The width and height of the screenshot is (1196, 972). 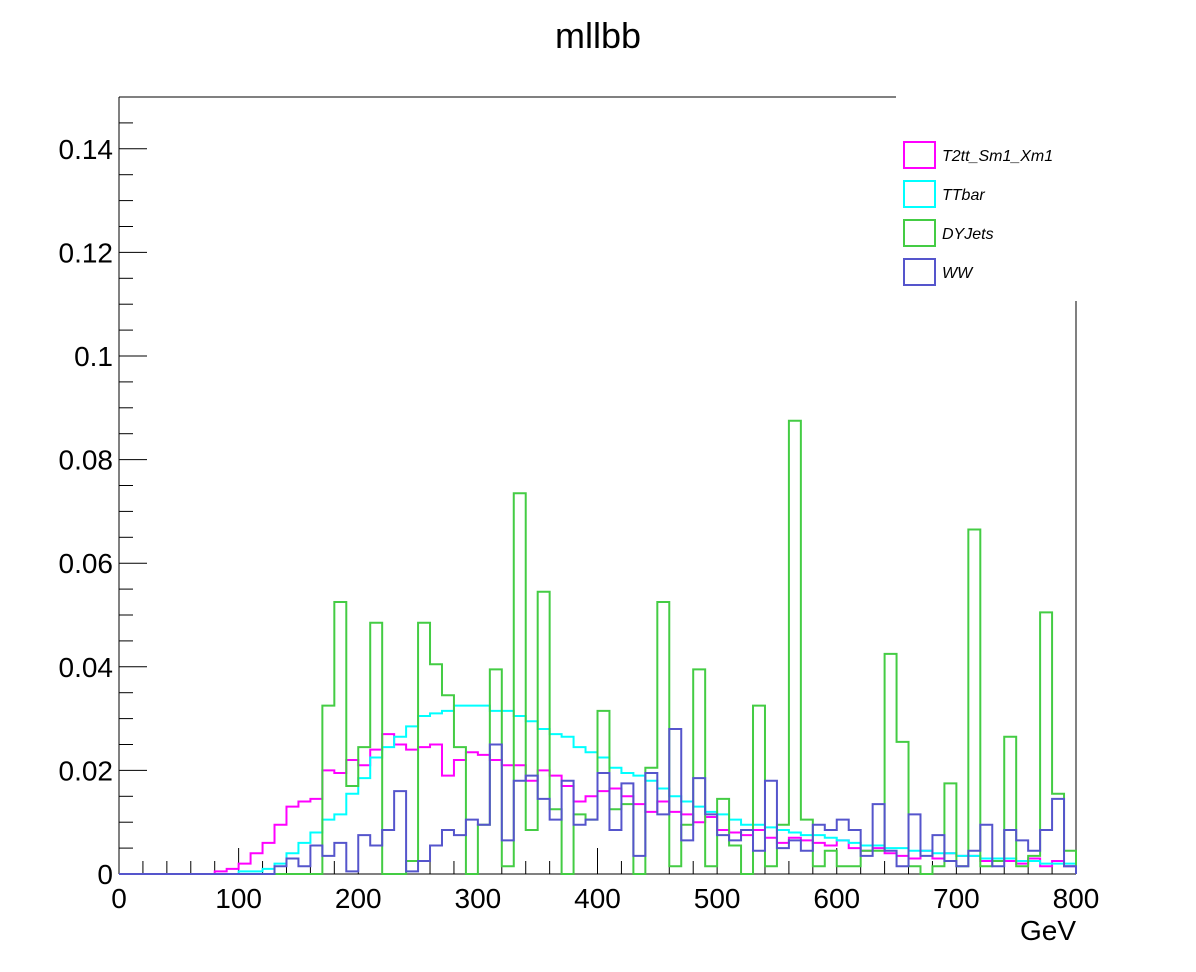 I want to click on y-tick-label: 0.06, so click(x=86, y=563).